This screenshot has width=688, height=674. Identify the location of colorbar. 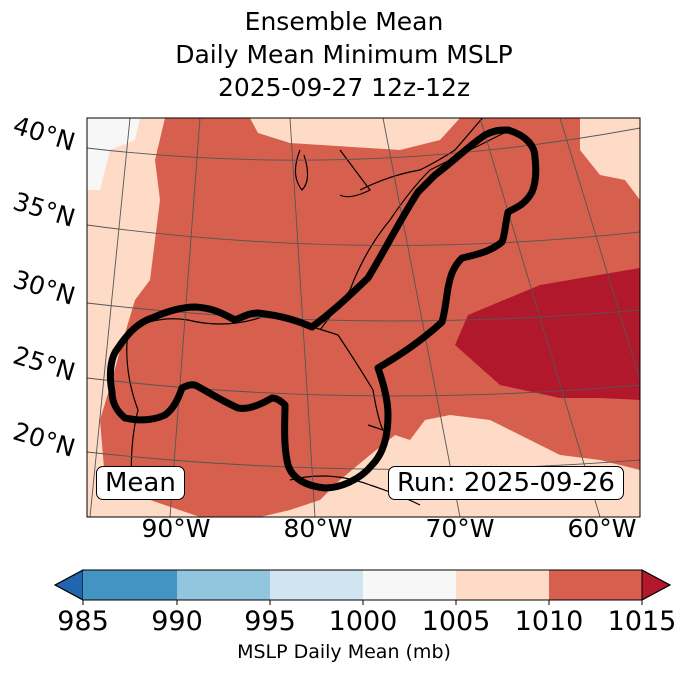
(362, 587).